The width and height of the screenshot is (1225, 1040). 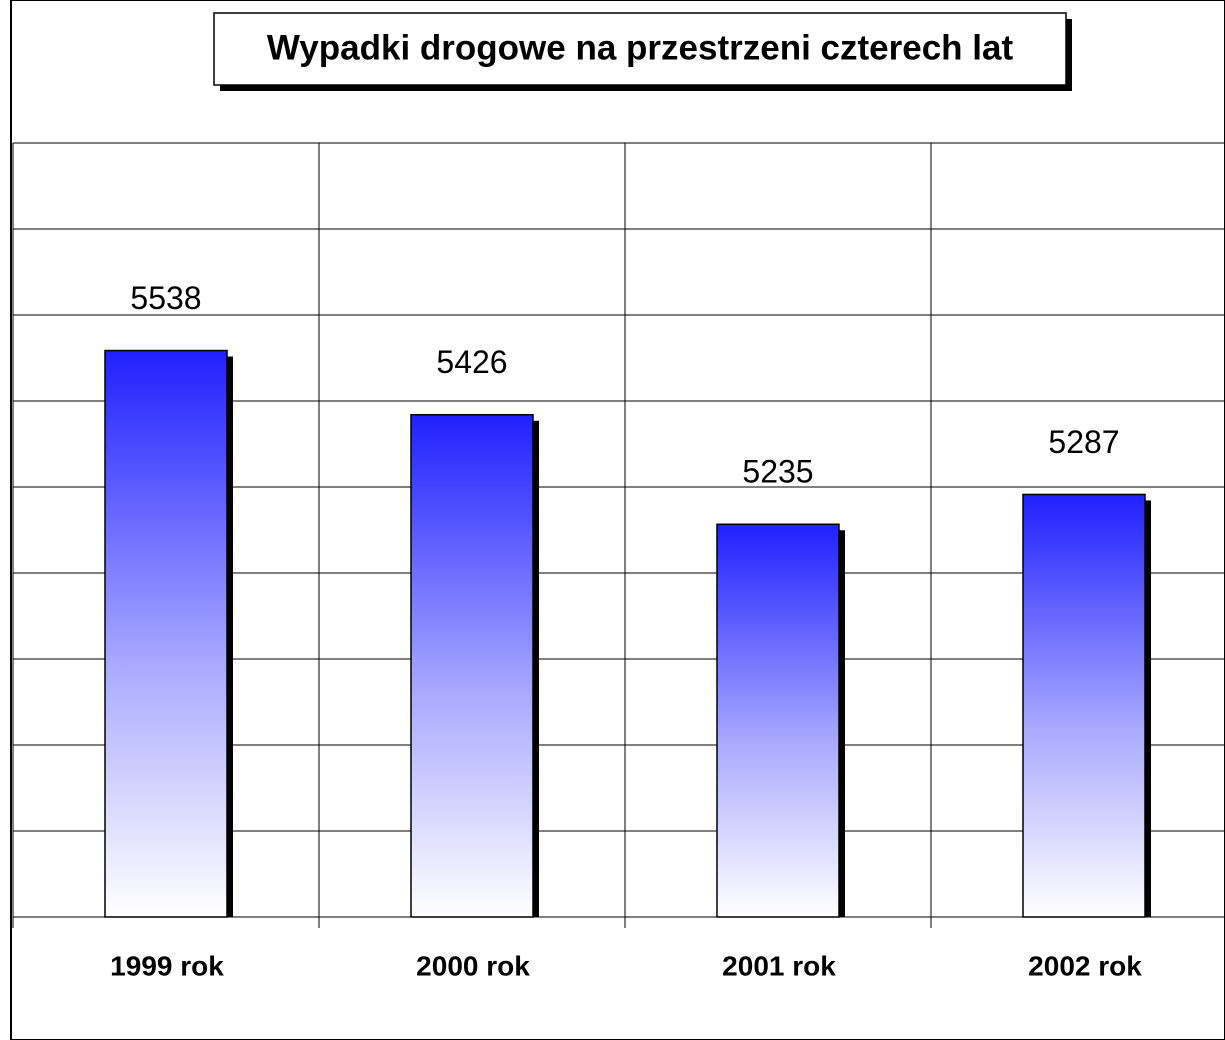 What do you see at coordinates (471, 362) in the screenshot?
I see `value-label: 5426` at bounding box center [471, 362].